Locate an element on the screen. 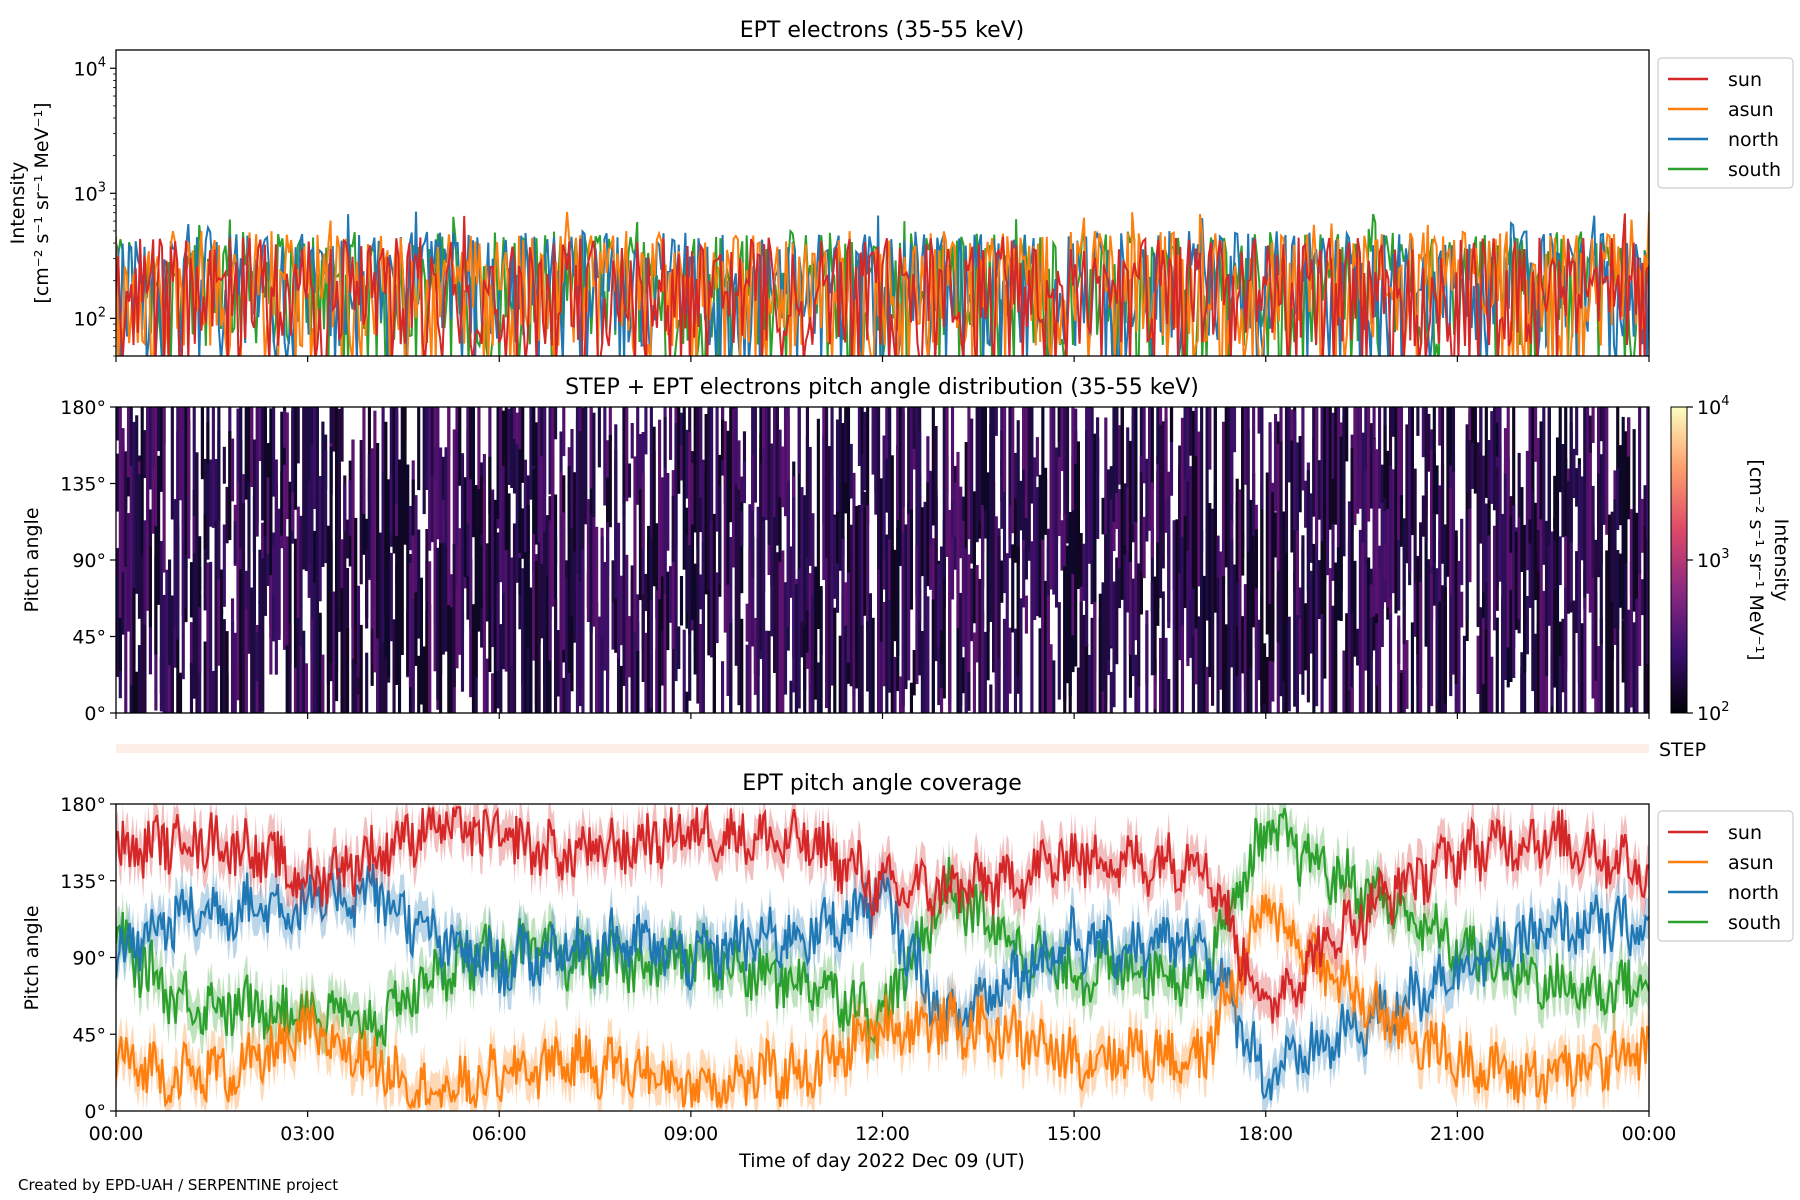 This screenshot has width=1800, height=1200. legend-label-sun: sun is located at coordinates (1745, 833).